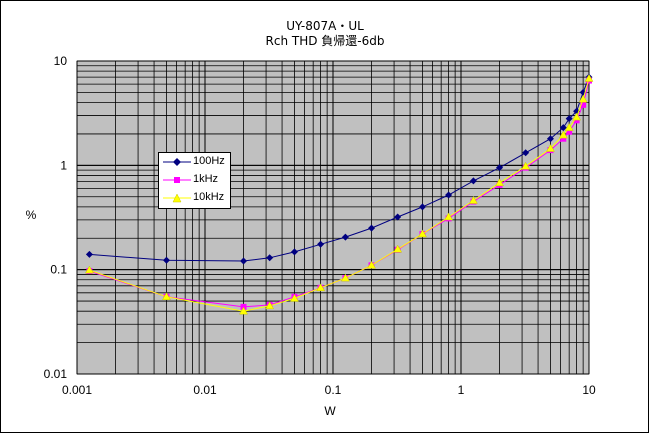 The image size is (649, 433). What do you see at coordinates (177, 162) in the screenshot?
I see `diamond-marker-icon` at bounding box center [177, 162].